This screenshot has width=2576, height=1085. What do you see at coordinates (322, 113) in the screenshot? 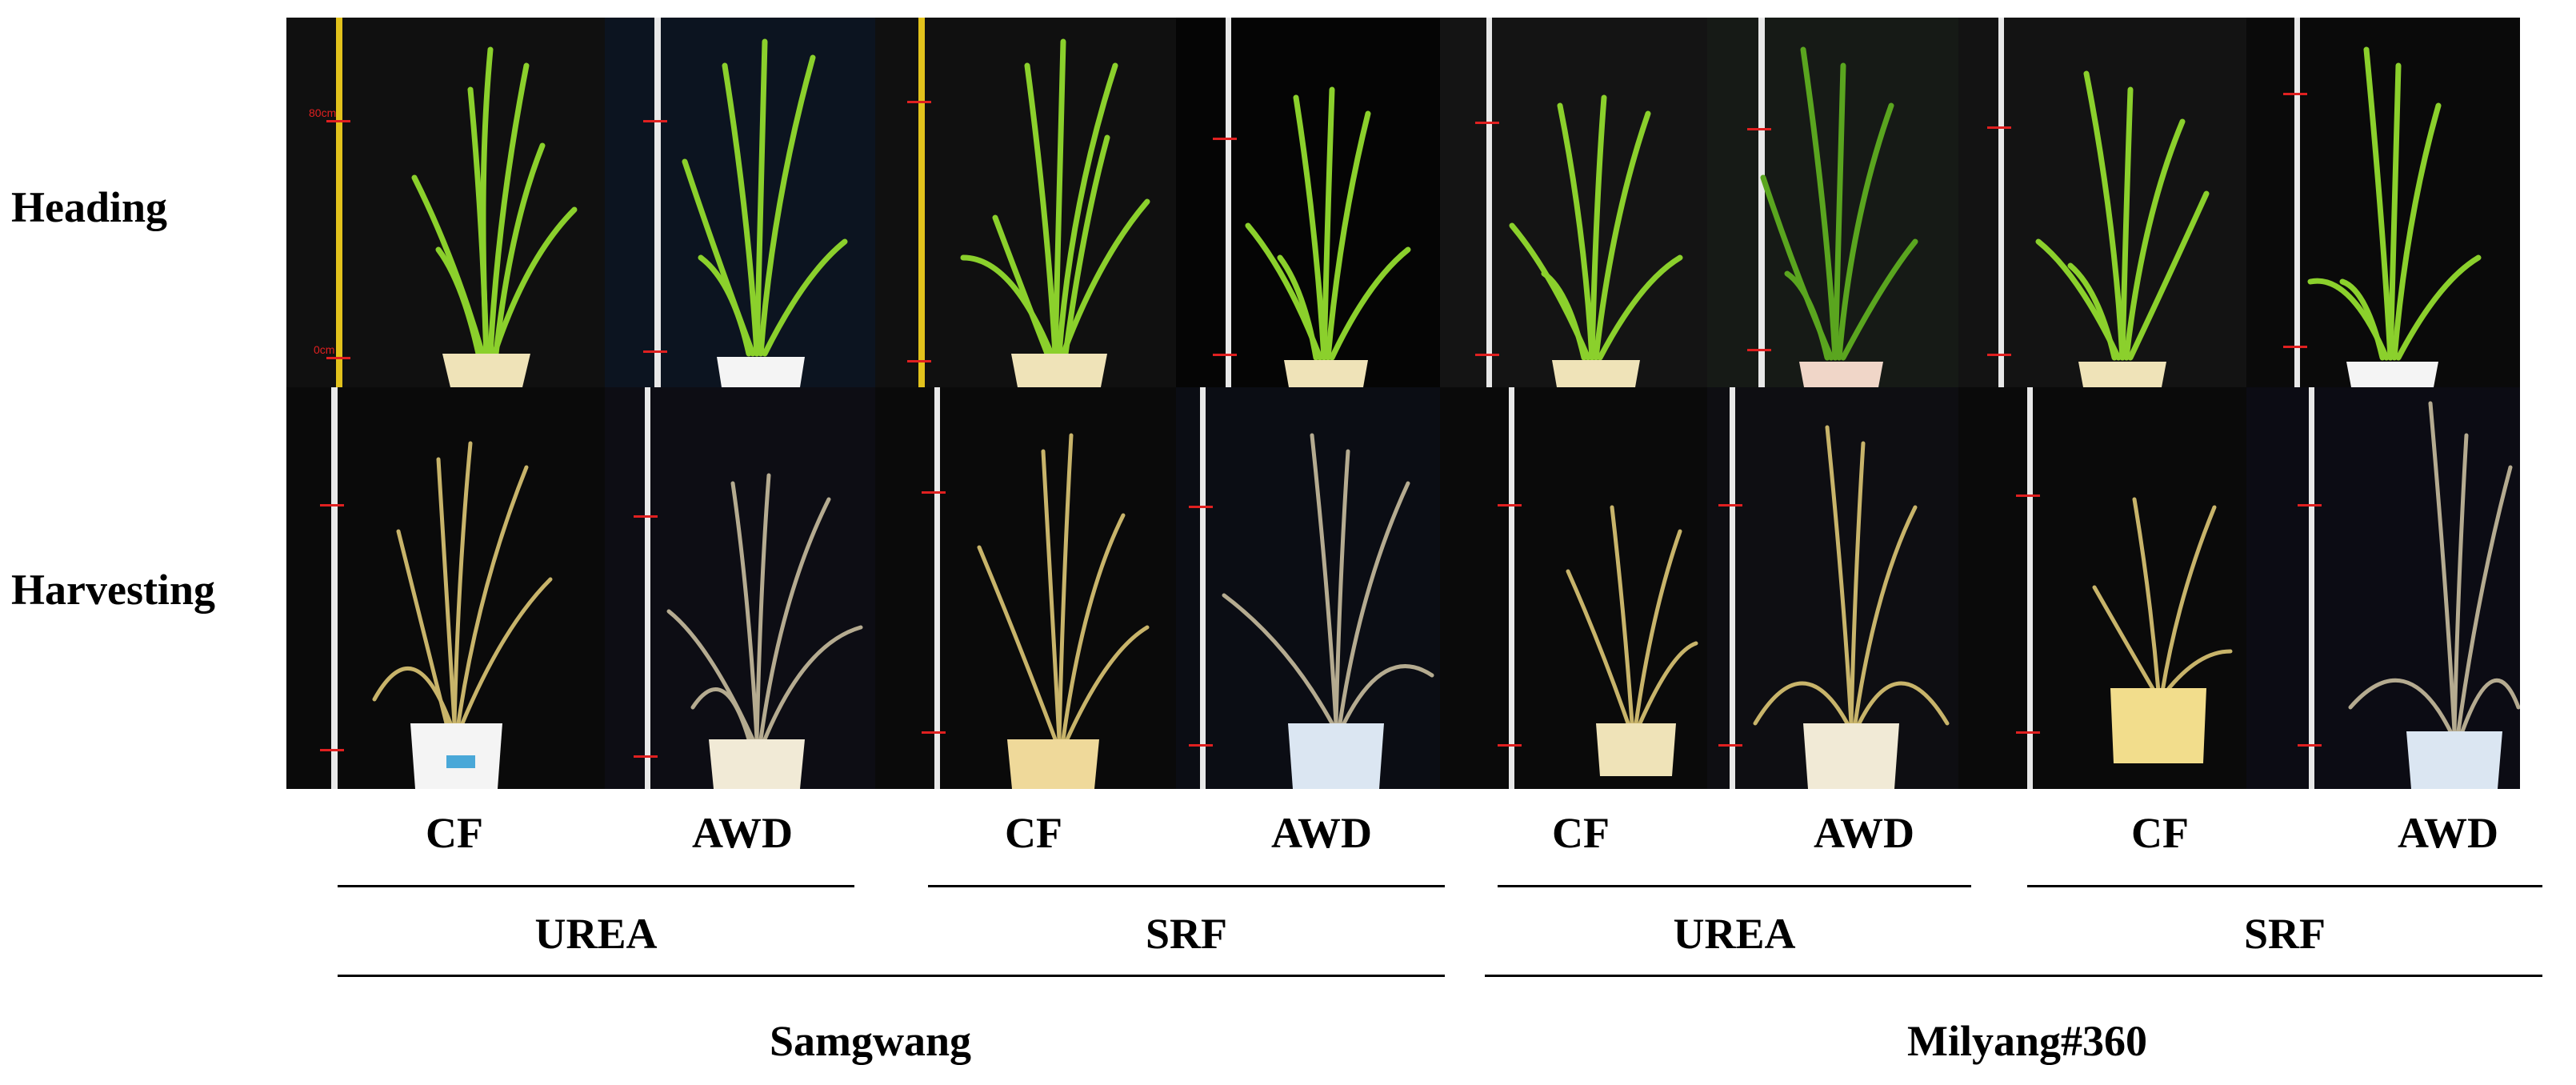
I see `scale-mark-top: 80cm` at bounding box center [322, 113].